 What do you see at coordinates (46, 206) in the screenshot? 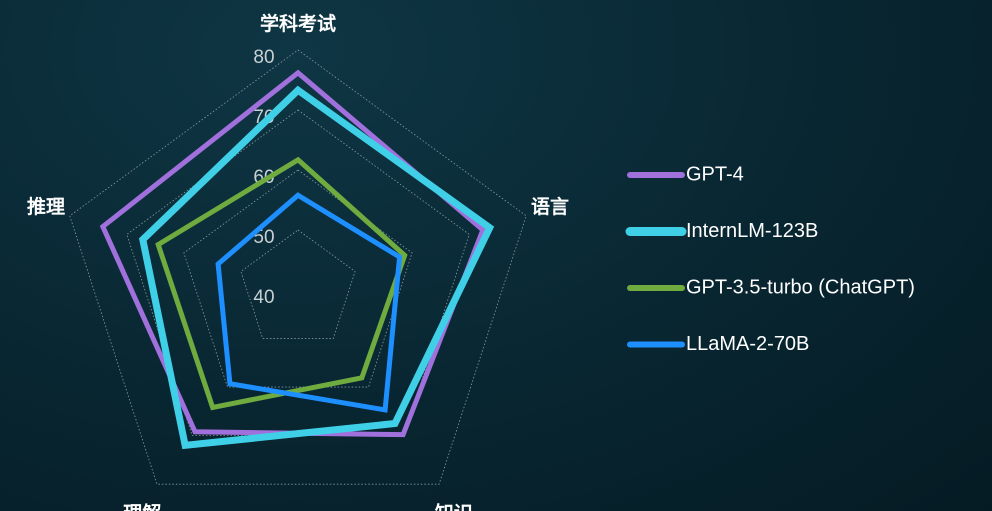
I see `axis-label: 推理` at bounding box center [46, 206].